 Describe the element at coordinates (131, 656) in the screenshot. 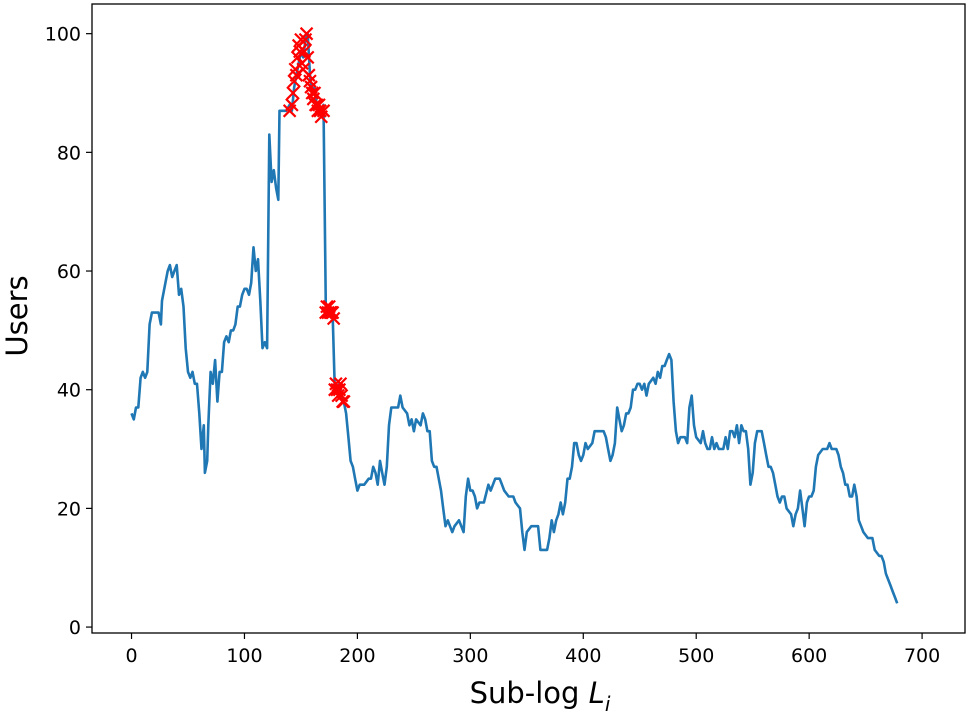

I see `x-tick-label: 0` at that location.